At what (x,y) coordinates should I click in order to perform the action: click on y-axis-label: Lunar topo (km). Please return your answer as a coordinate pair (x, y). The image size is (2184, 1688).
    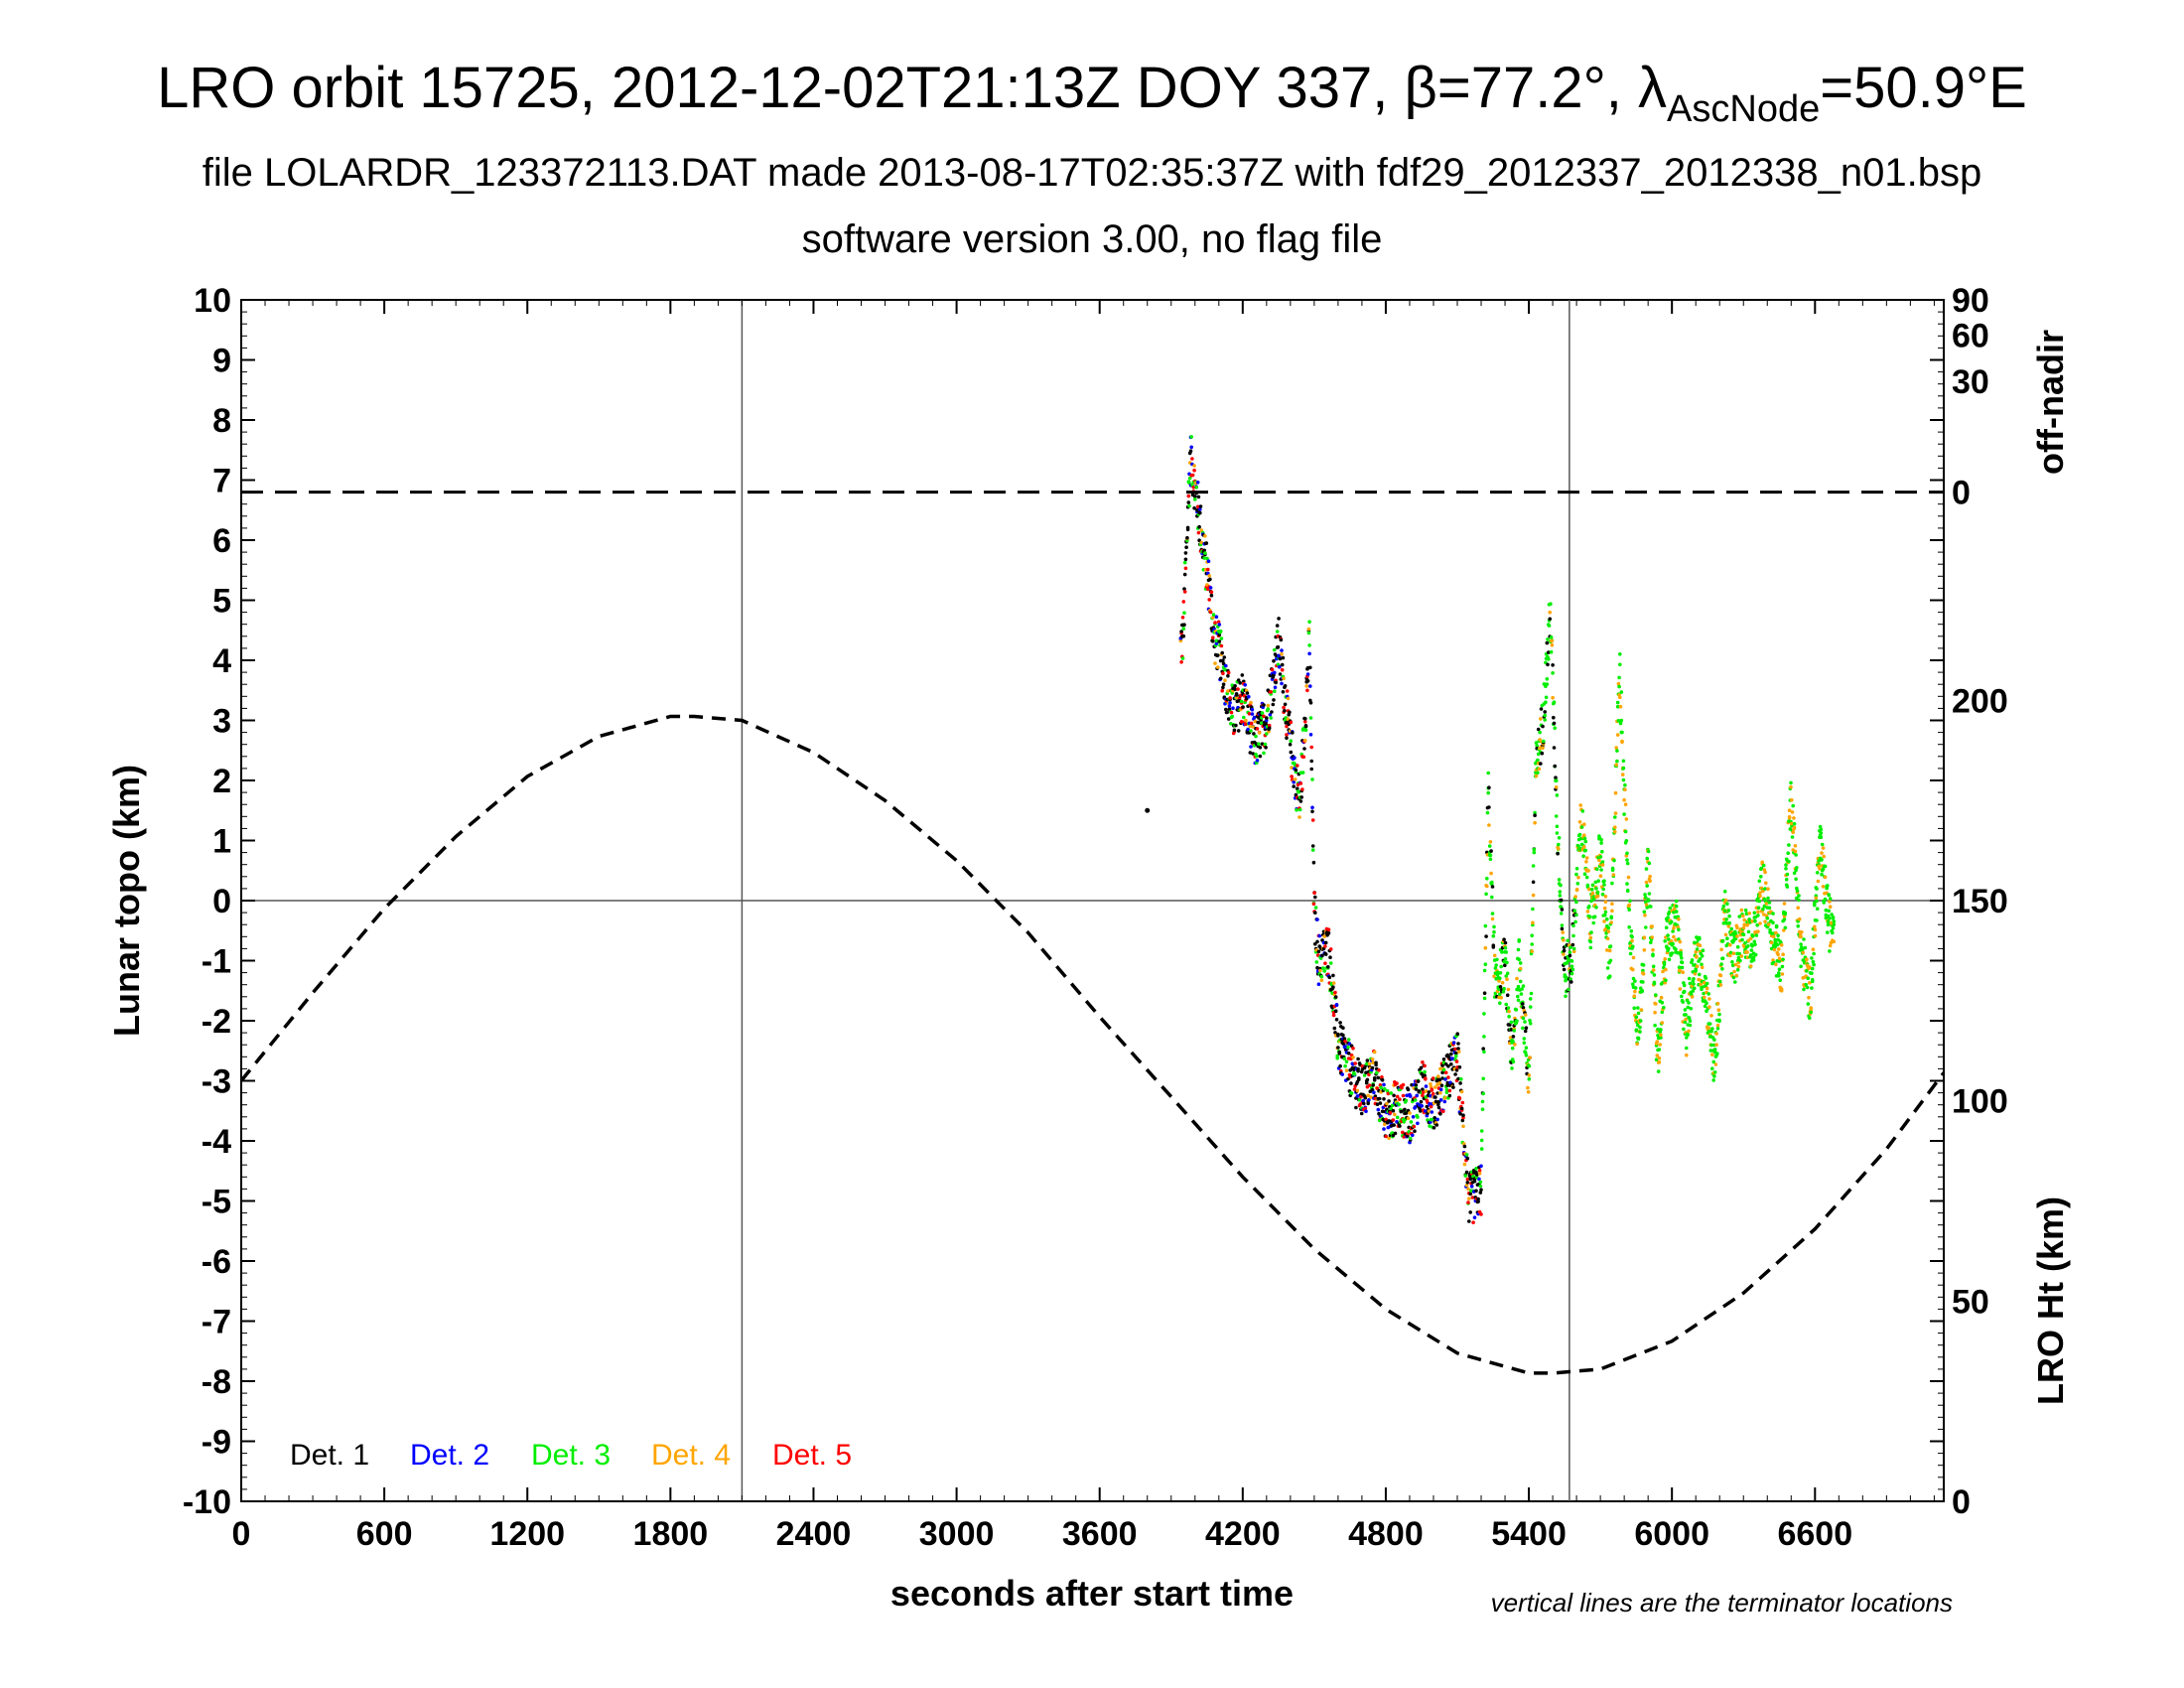
    Looking at the image, I should click on (126, 901).